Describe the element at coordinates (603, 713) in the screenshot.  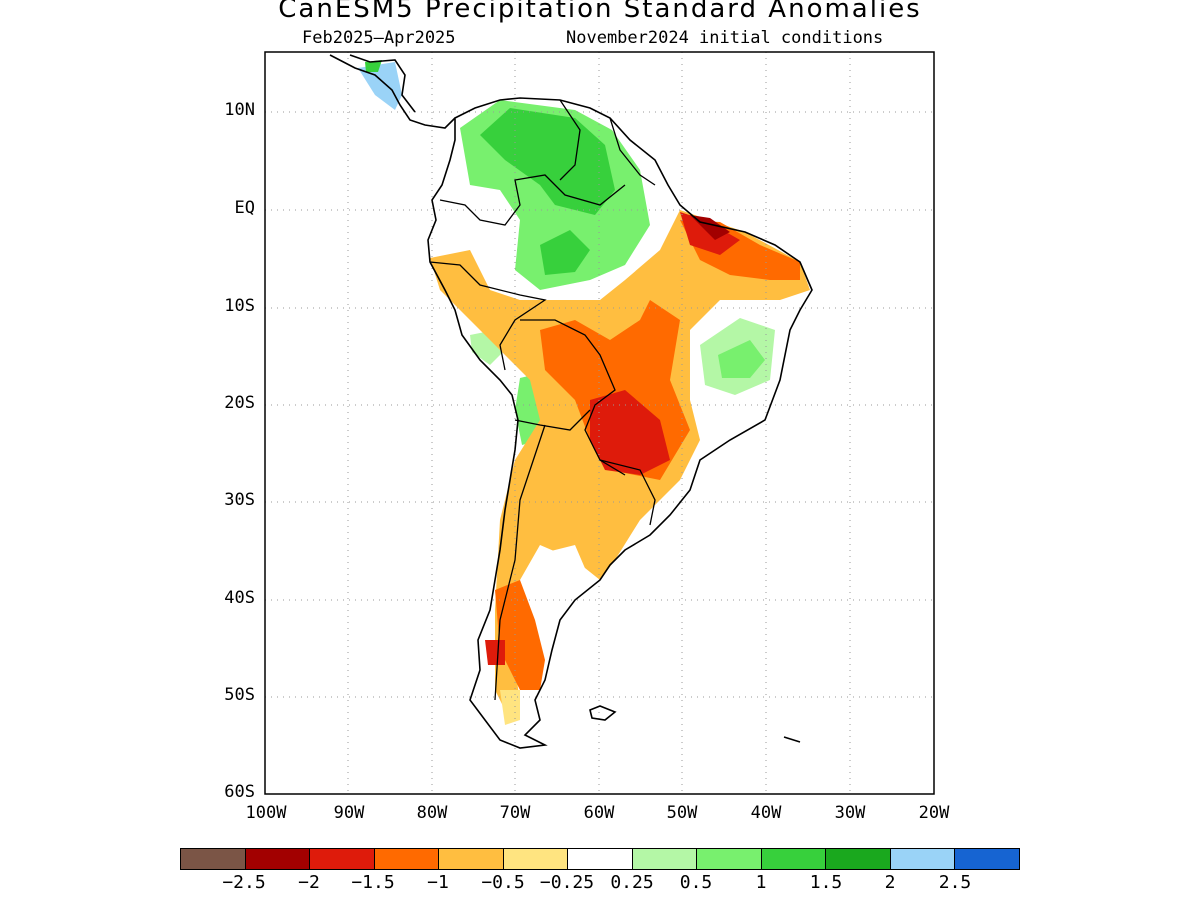
I see `falkland-islands` at that location.